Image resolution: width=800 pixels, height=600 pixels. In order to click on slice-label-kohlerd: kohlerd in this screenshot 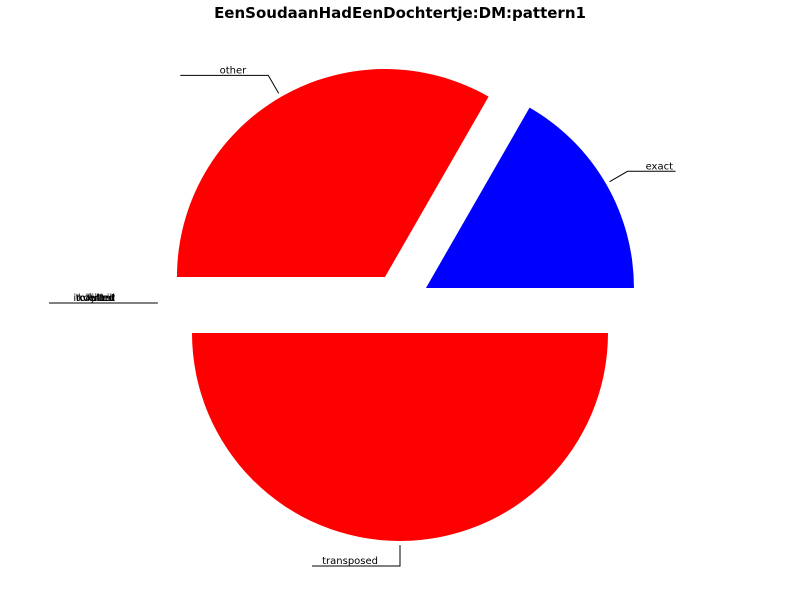, I will do `click(96, 298)`.